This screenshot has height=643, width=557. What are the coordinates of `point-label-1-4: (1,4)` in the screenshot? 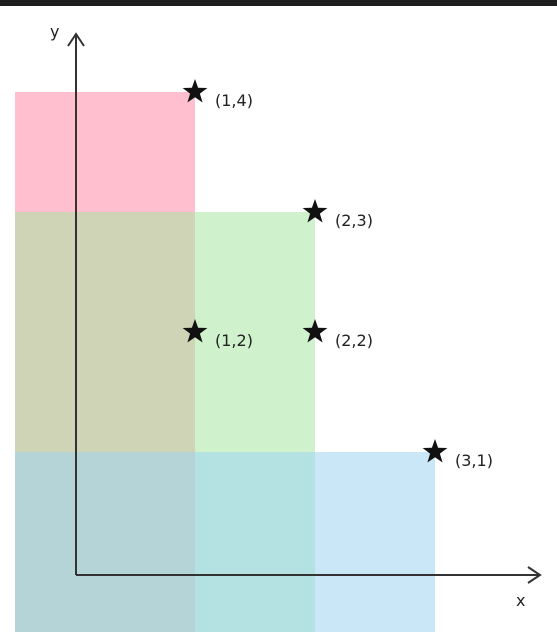 It's located at (234, 100).